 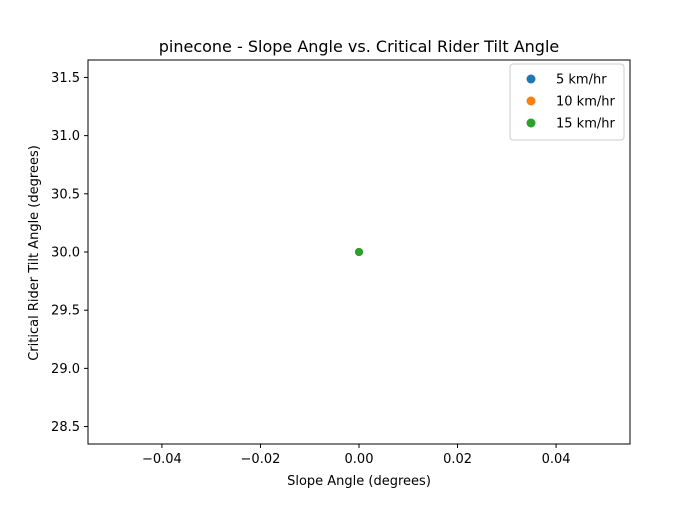 I want to click on x-tick-label: −0.02, so click(x=261, y=459).